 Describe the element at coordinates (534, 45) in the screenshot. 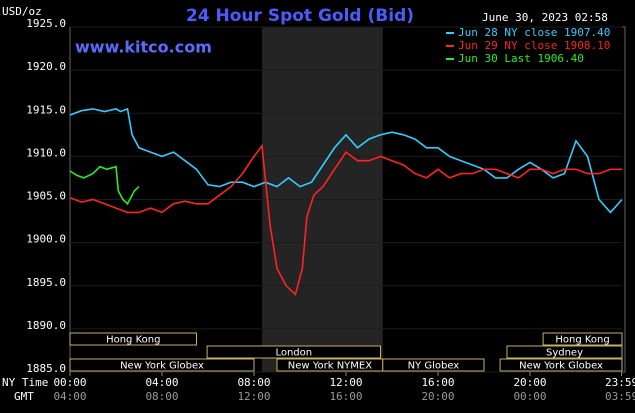

I see `legend-label: Jun 29 NY close 1908.10` at that location.